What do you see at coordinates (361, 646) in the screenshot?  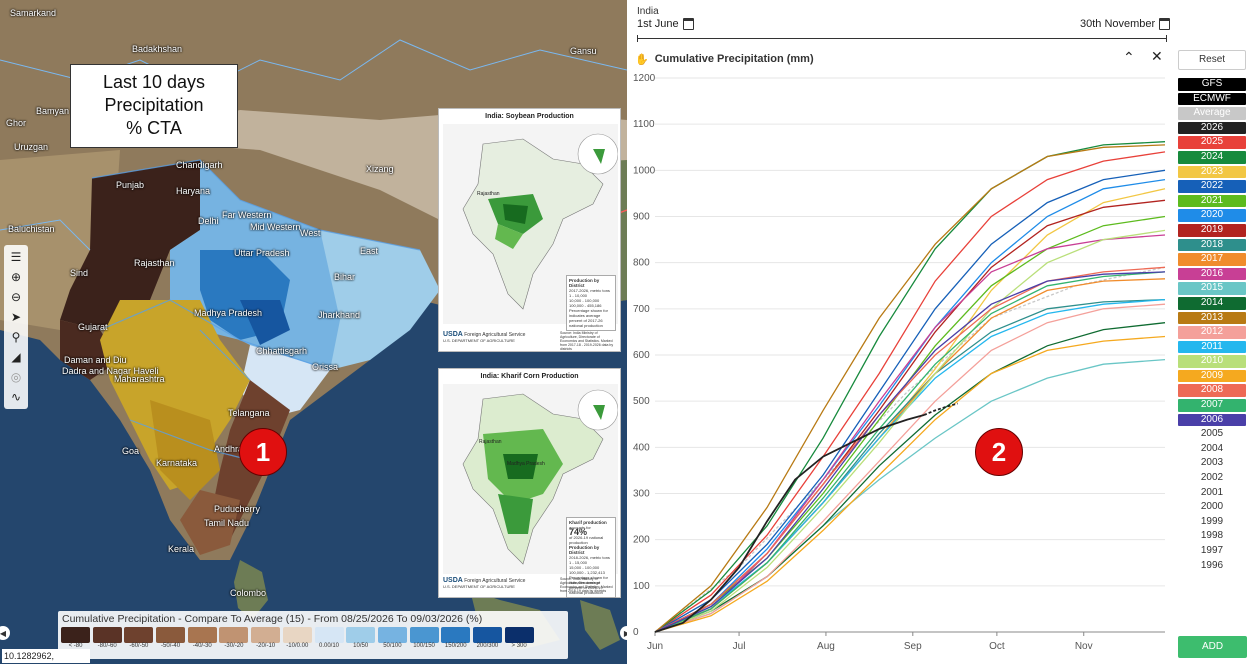 I see `legend-bin-label: 10/50` at bounding box center [361, 646].